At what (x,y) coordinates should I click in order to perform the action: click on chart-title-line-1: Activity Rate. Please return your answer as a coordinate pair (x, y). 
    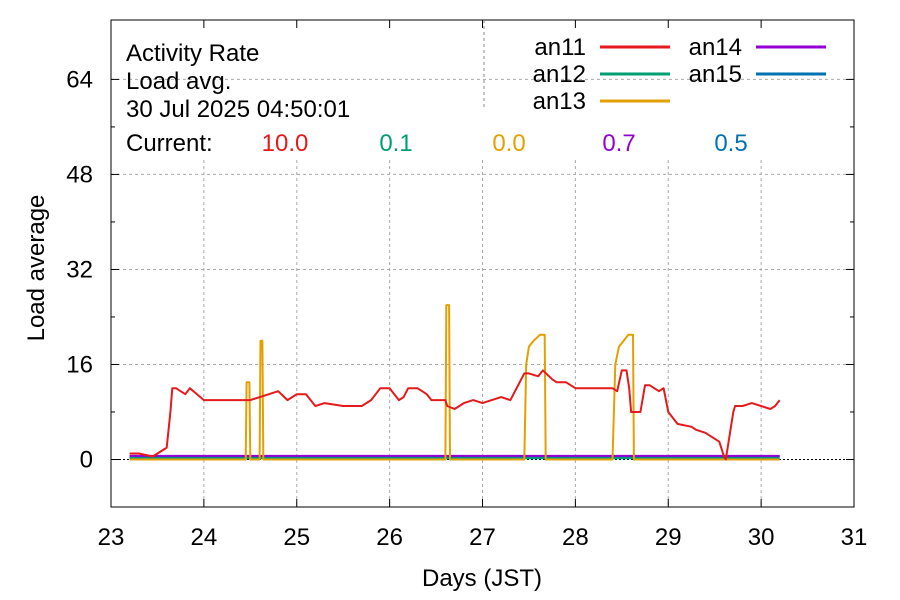
    Looking at the image, I should click on (192, 53).